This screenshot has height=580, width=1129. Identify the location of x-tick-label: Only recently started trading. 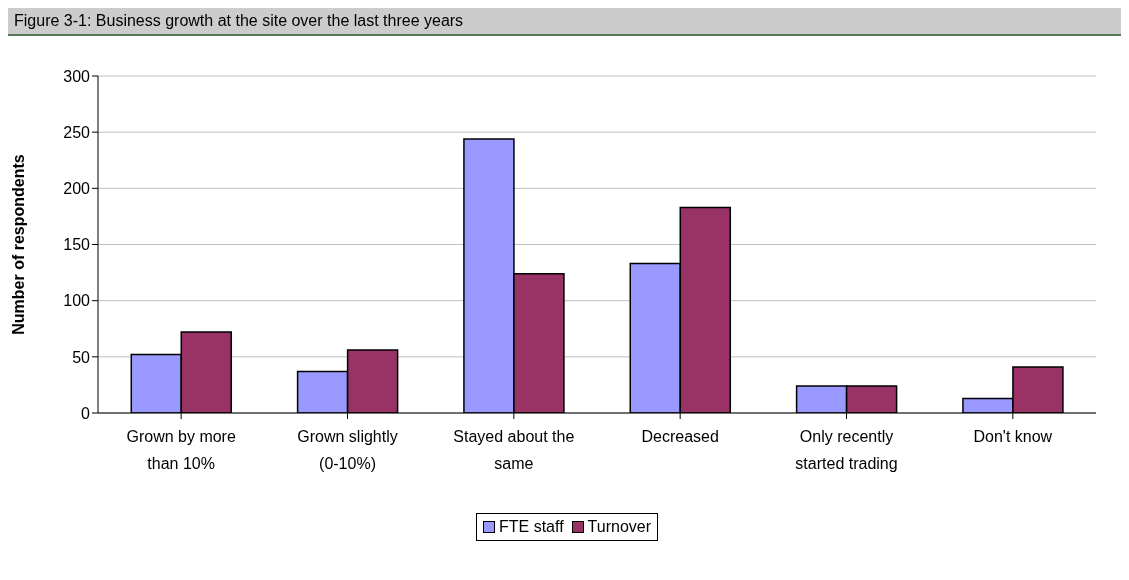
(846, 450).